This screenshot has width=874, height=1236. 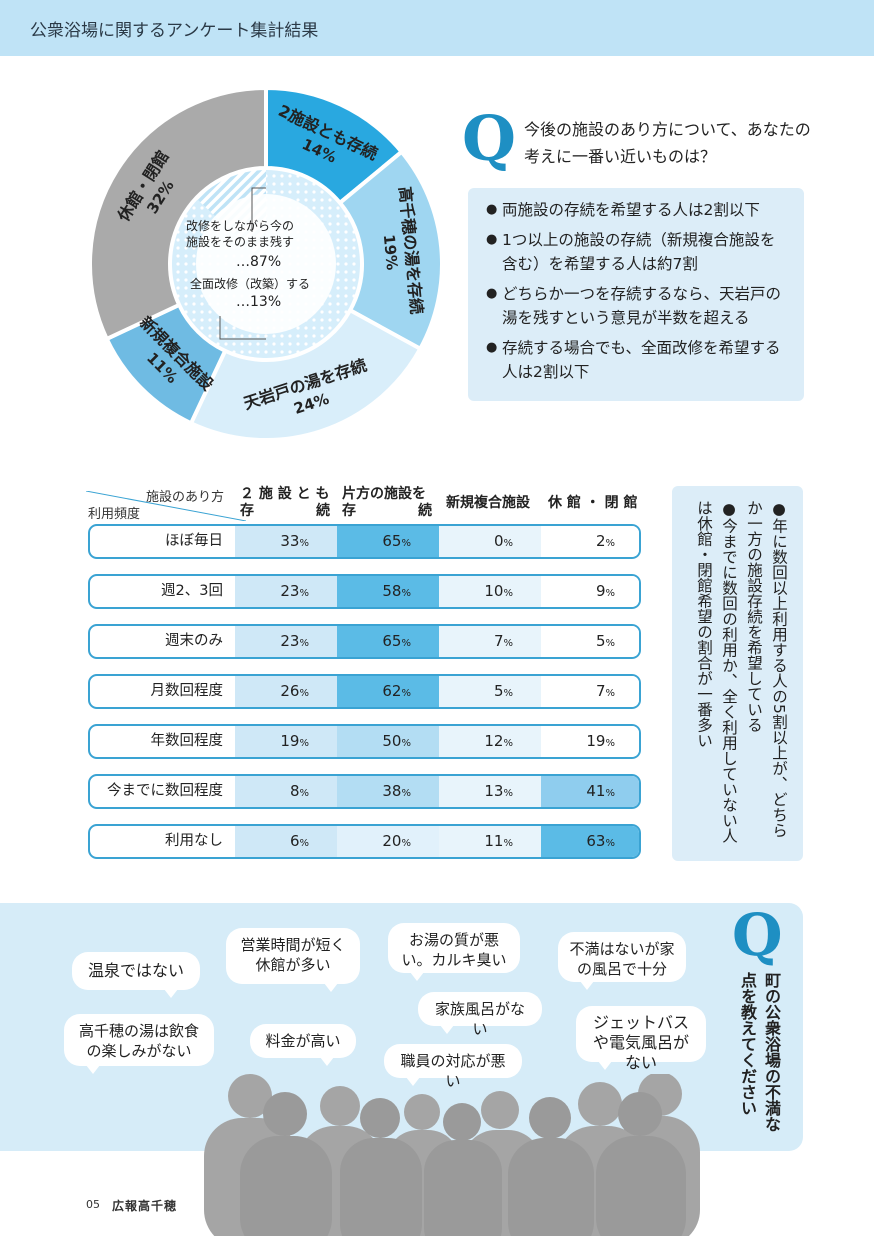 I want to click on table-cell: 0%, so click(x=490, y=541).